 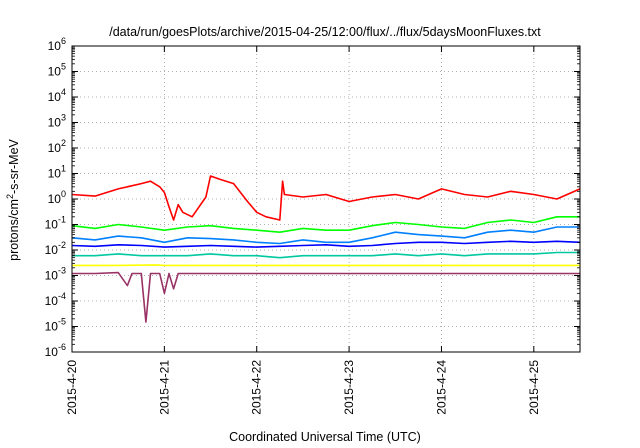 I want to click on y-axis-title-pre: protons/cm, so click(x=14, y=230).